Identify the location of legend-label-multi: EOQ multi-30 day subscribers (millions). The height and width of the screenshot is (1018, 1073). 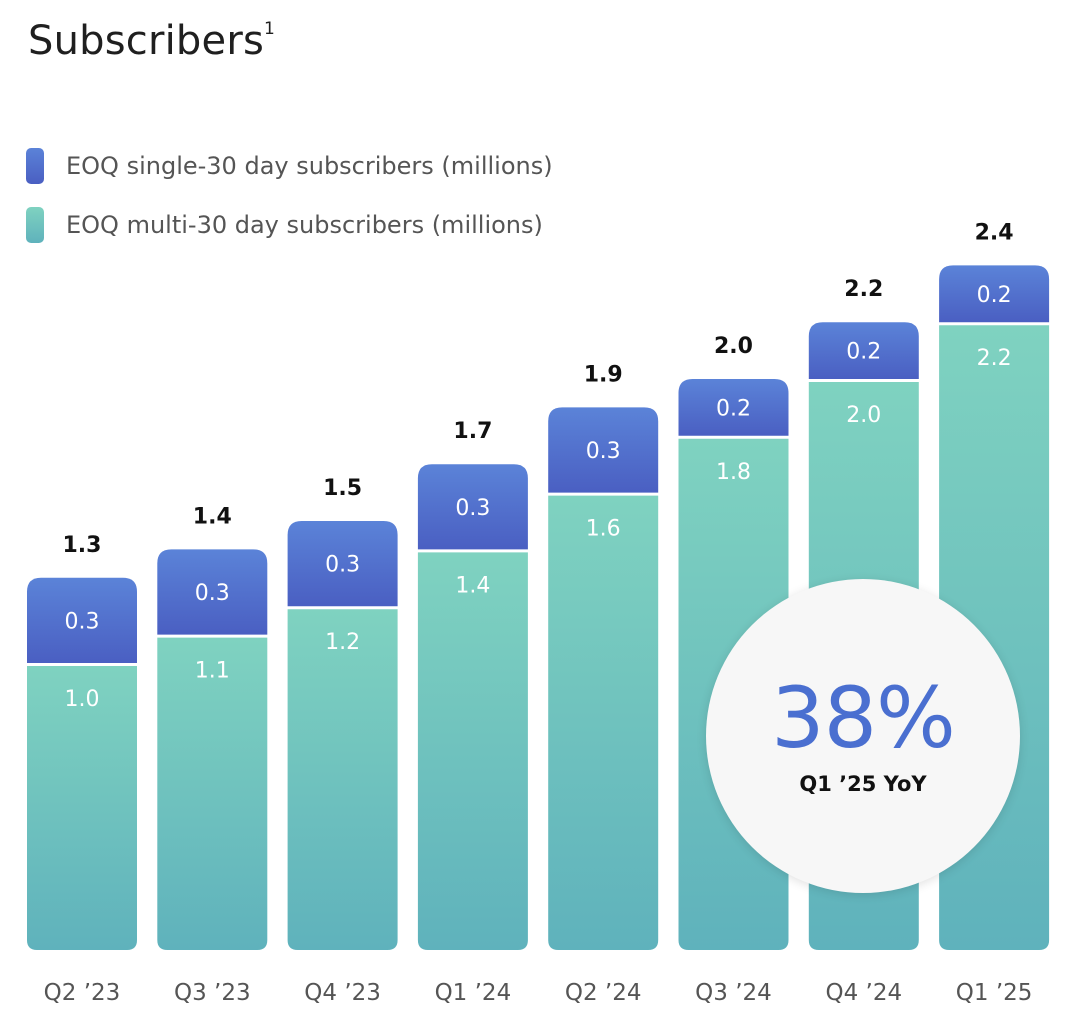
(304, 225).